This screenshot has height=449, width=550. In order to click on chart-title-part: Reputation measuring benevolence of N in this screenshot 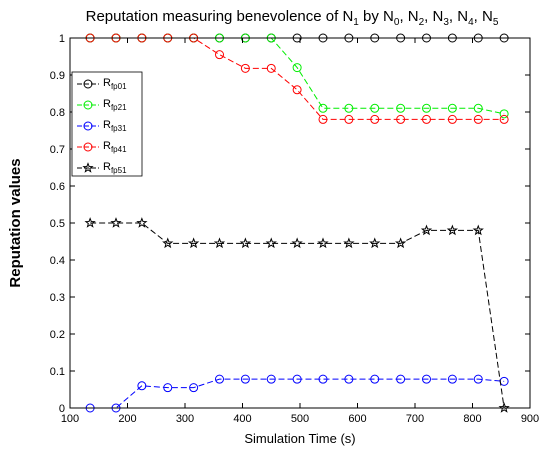, I will do `click(220, 16)`.